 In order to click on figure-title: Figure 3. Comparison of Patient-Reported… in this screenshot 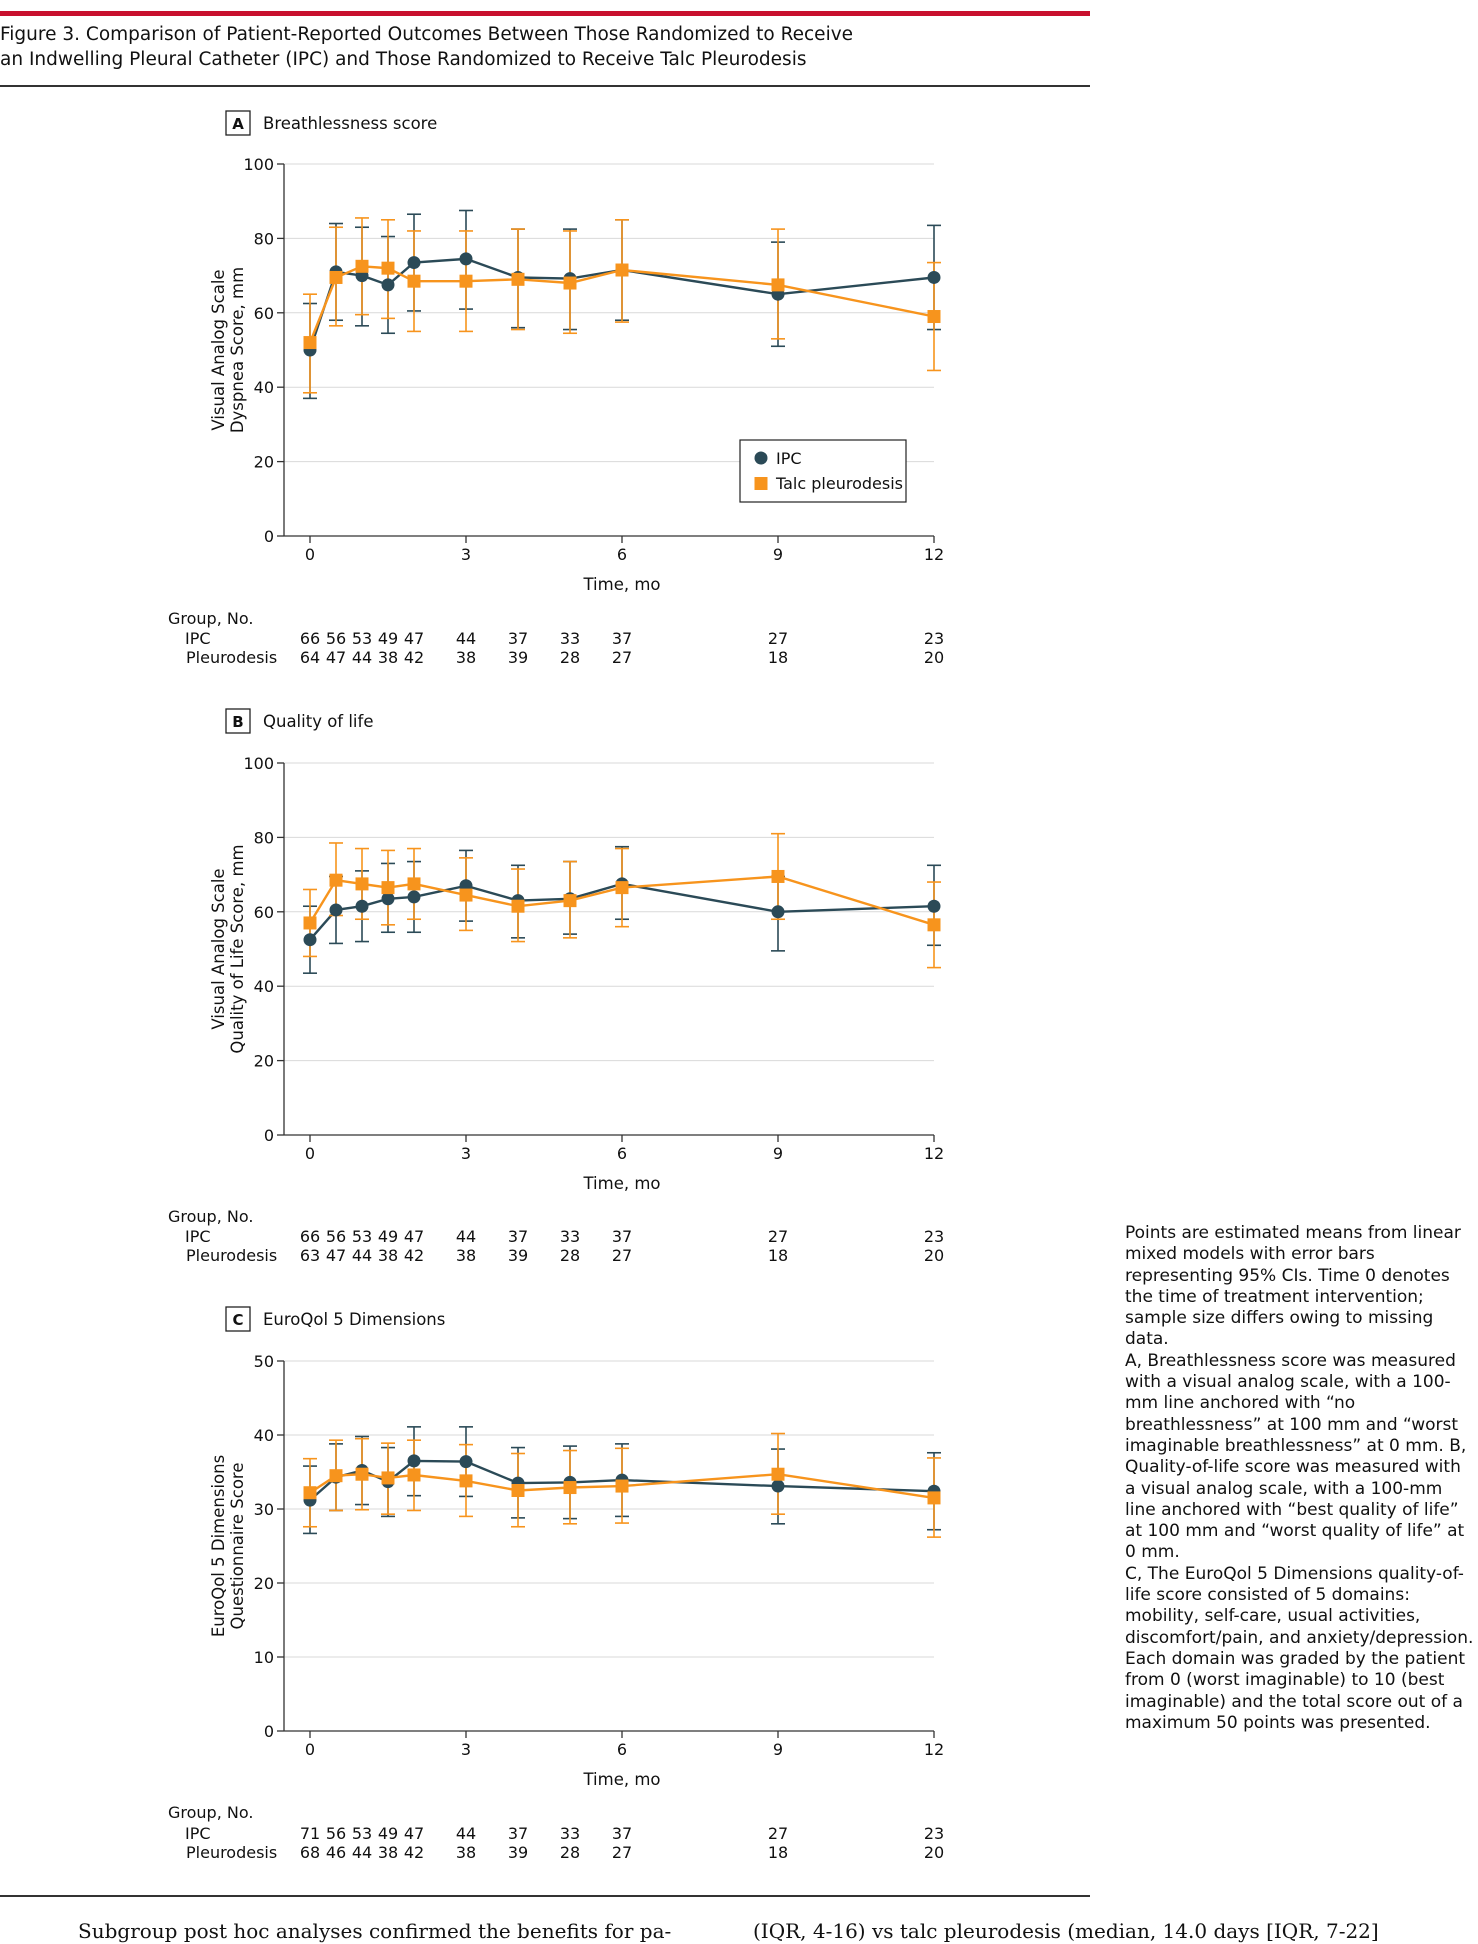, I will do `click(545, 47)`.